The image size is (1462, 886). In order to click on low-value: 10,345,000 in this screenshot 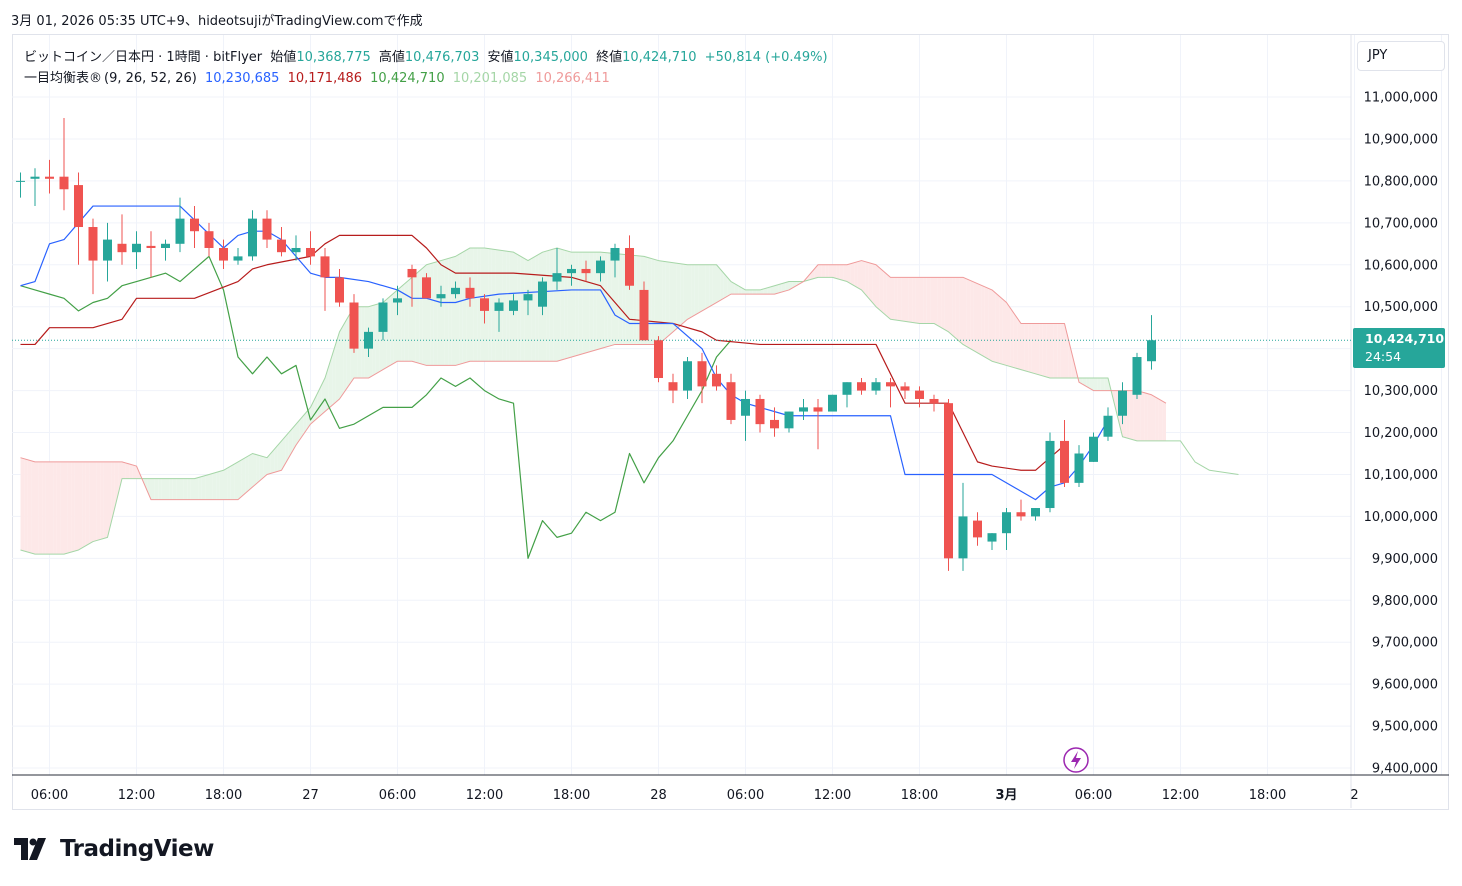, I will do `click(550, 57)`.